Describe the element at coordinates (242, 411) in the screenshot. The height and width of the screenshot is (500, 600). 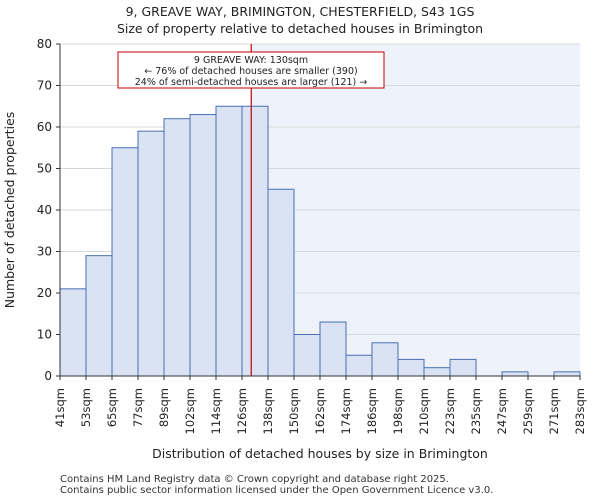
I see `x-tick-label: 126sqm` at that location.